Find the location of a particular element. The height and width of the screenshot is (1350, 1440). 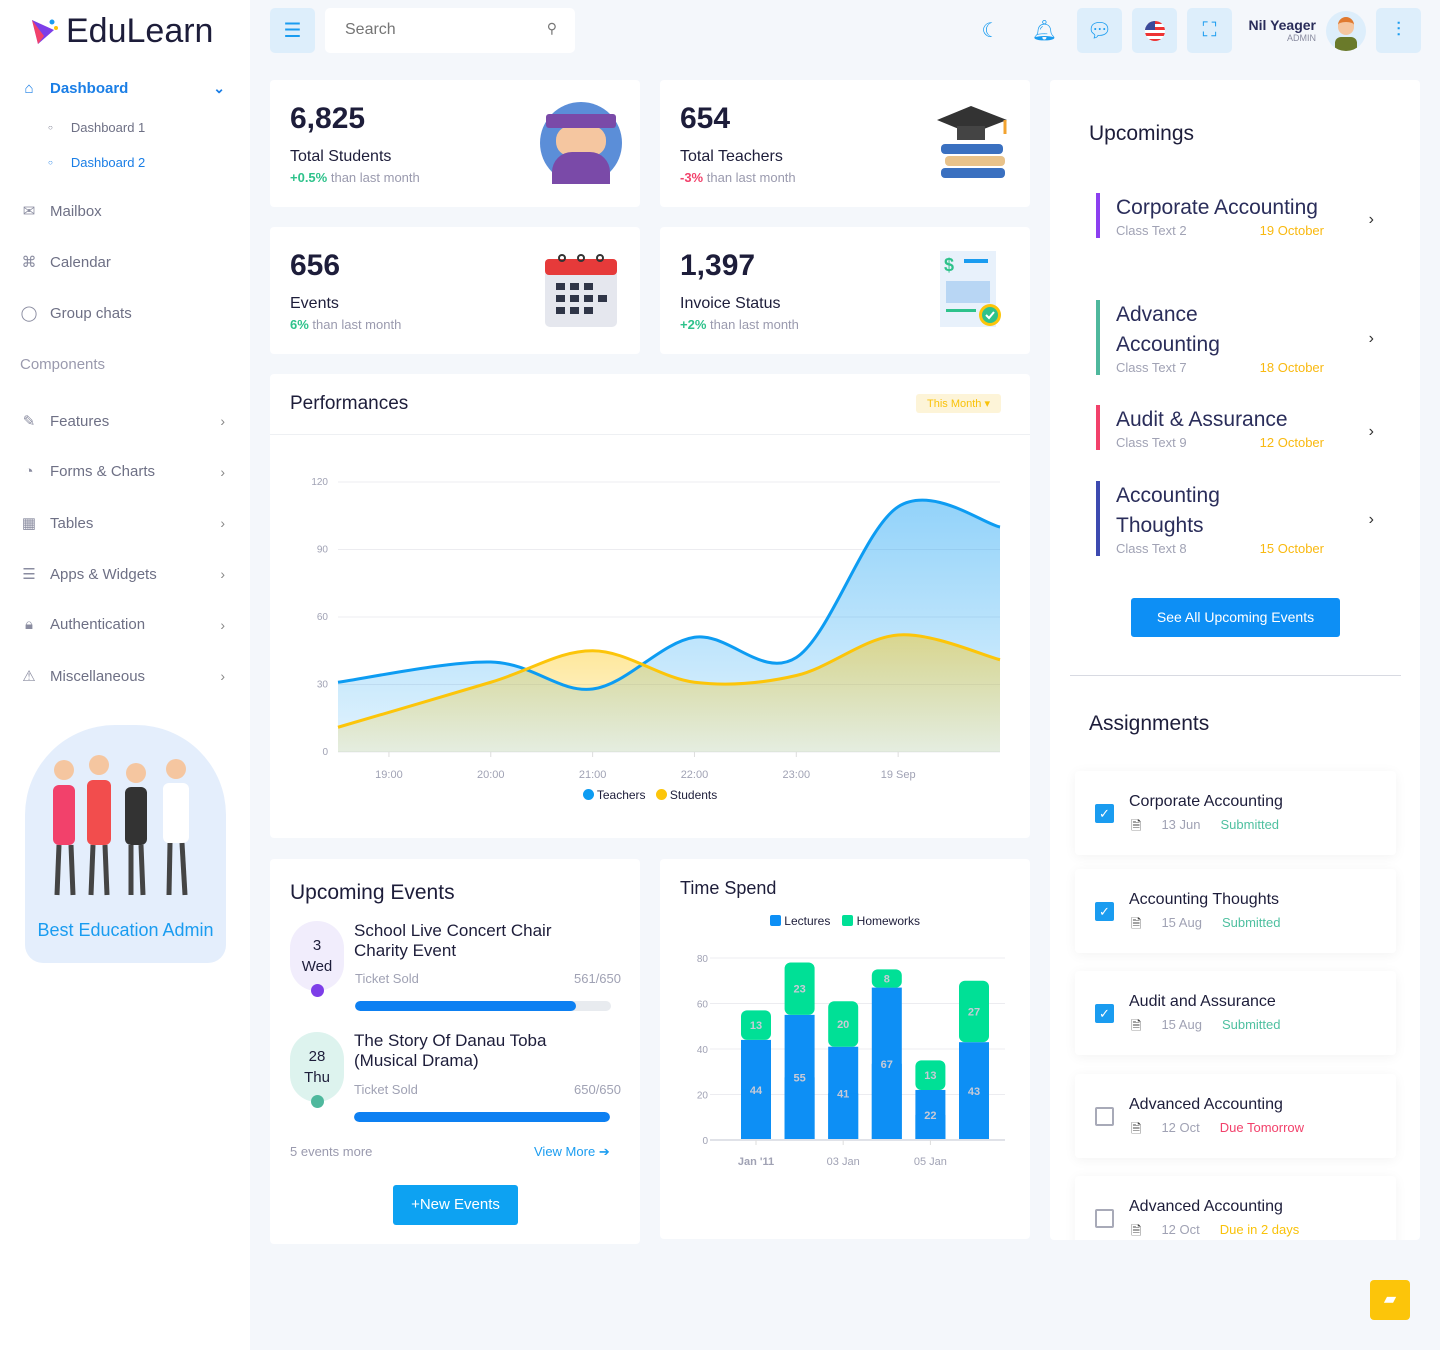

sidebar-subitem-dashboard-2: ○ Dashboard 2 is located at coordinates (96, 162).